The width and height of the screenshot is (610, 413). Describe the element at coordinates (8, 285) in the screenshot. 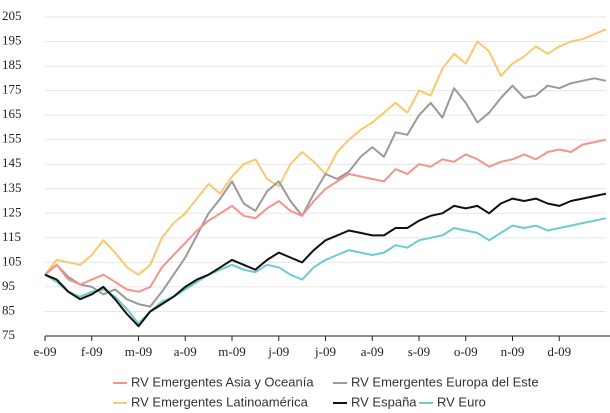

I see `y-tick-label: 95` at that location.